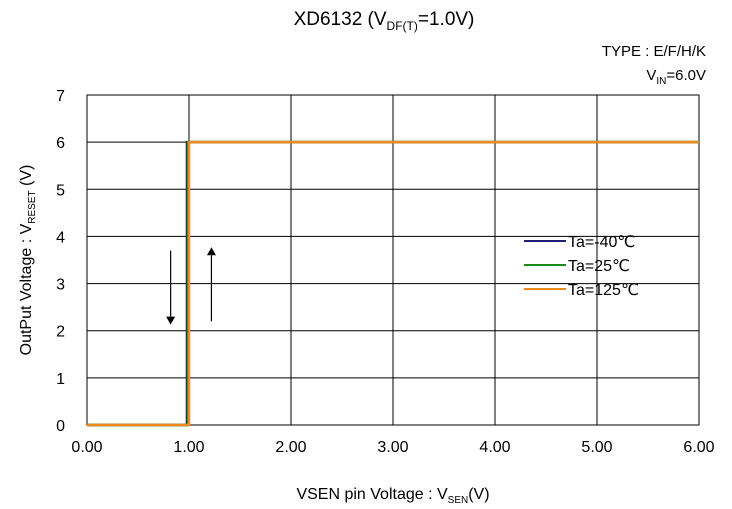  Describe the element at coordinates (188, 447) in the screenshot. I see `x-tick-label: 1.00` at that location.